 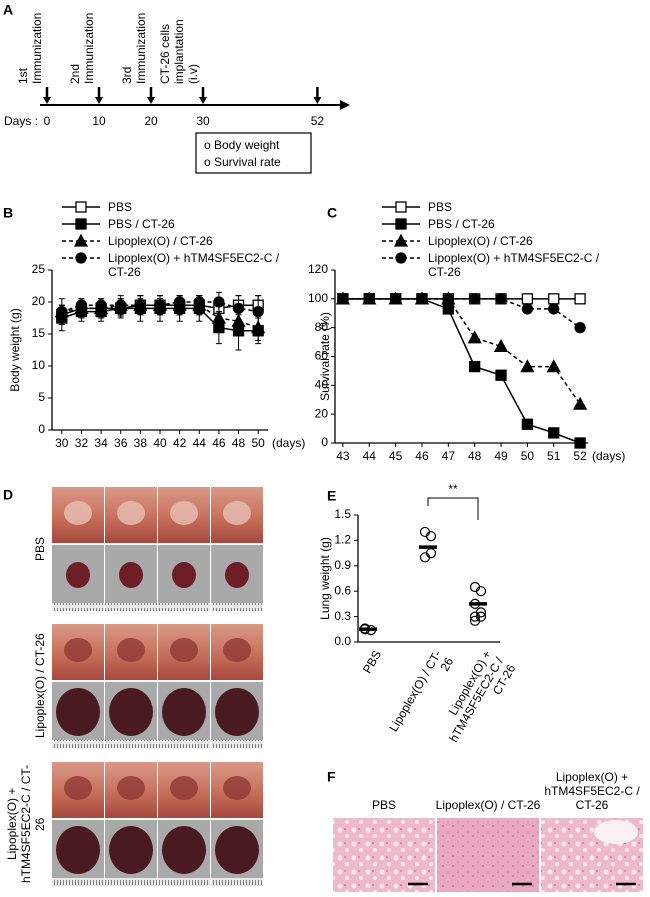 I want to click on y-tick-label: 0.9, so click(x=342, y=565).